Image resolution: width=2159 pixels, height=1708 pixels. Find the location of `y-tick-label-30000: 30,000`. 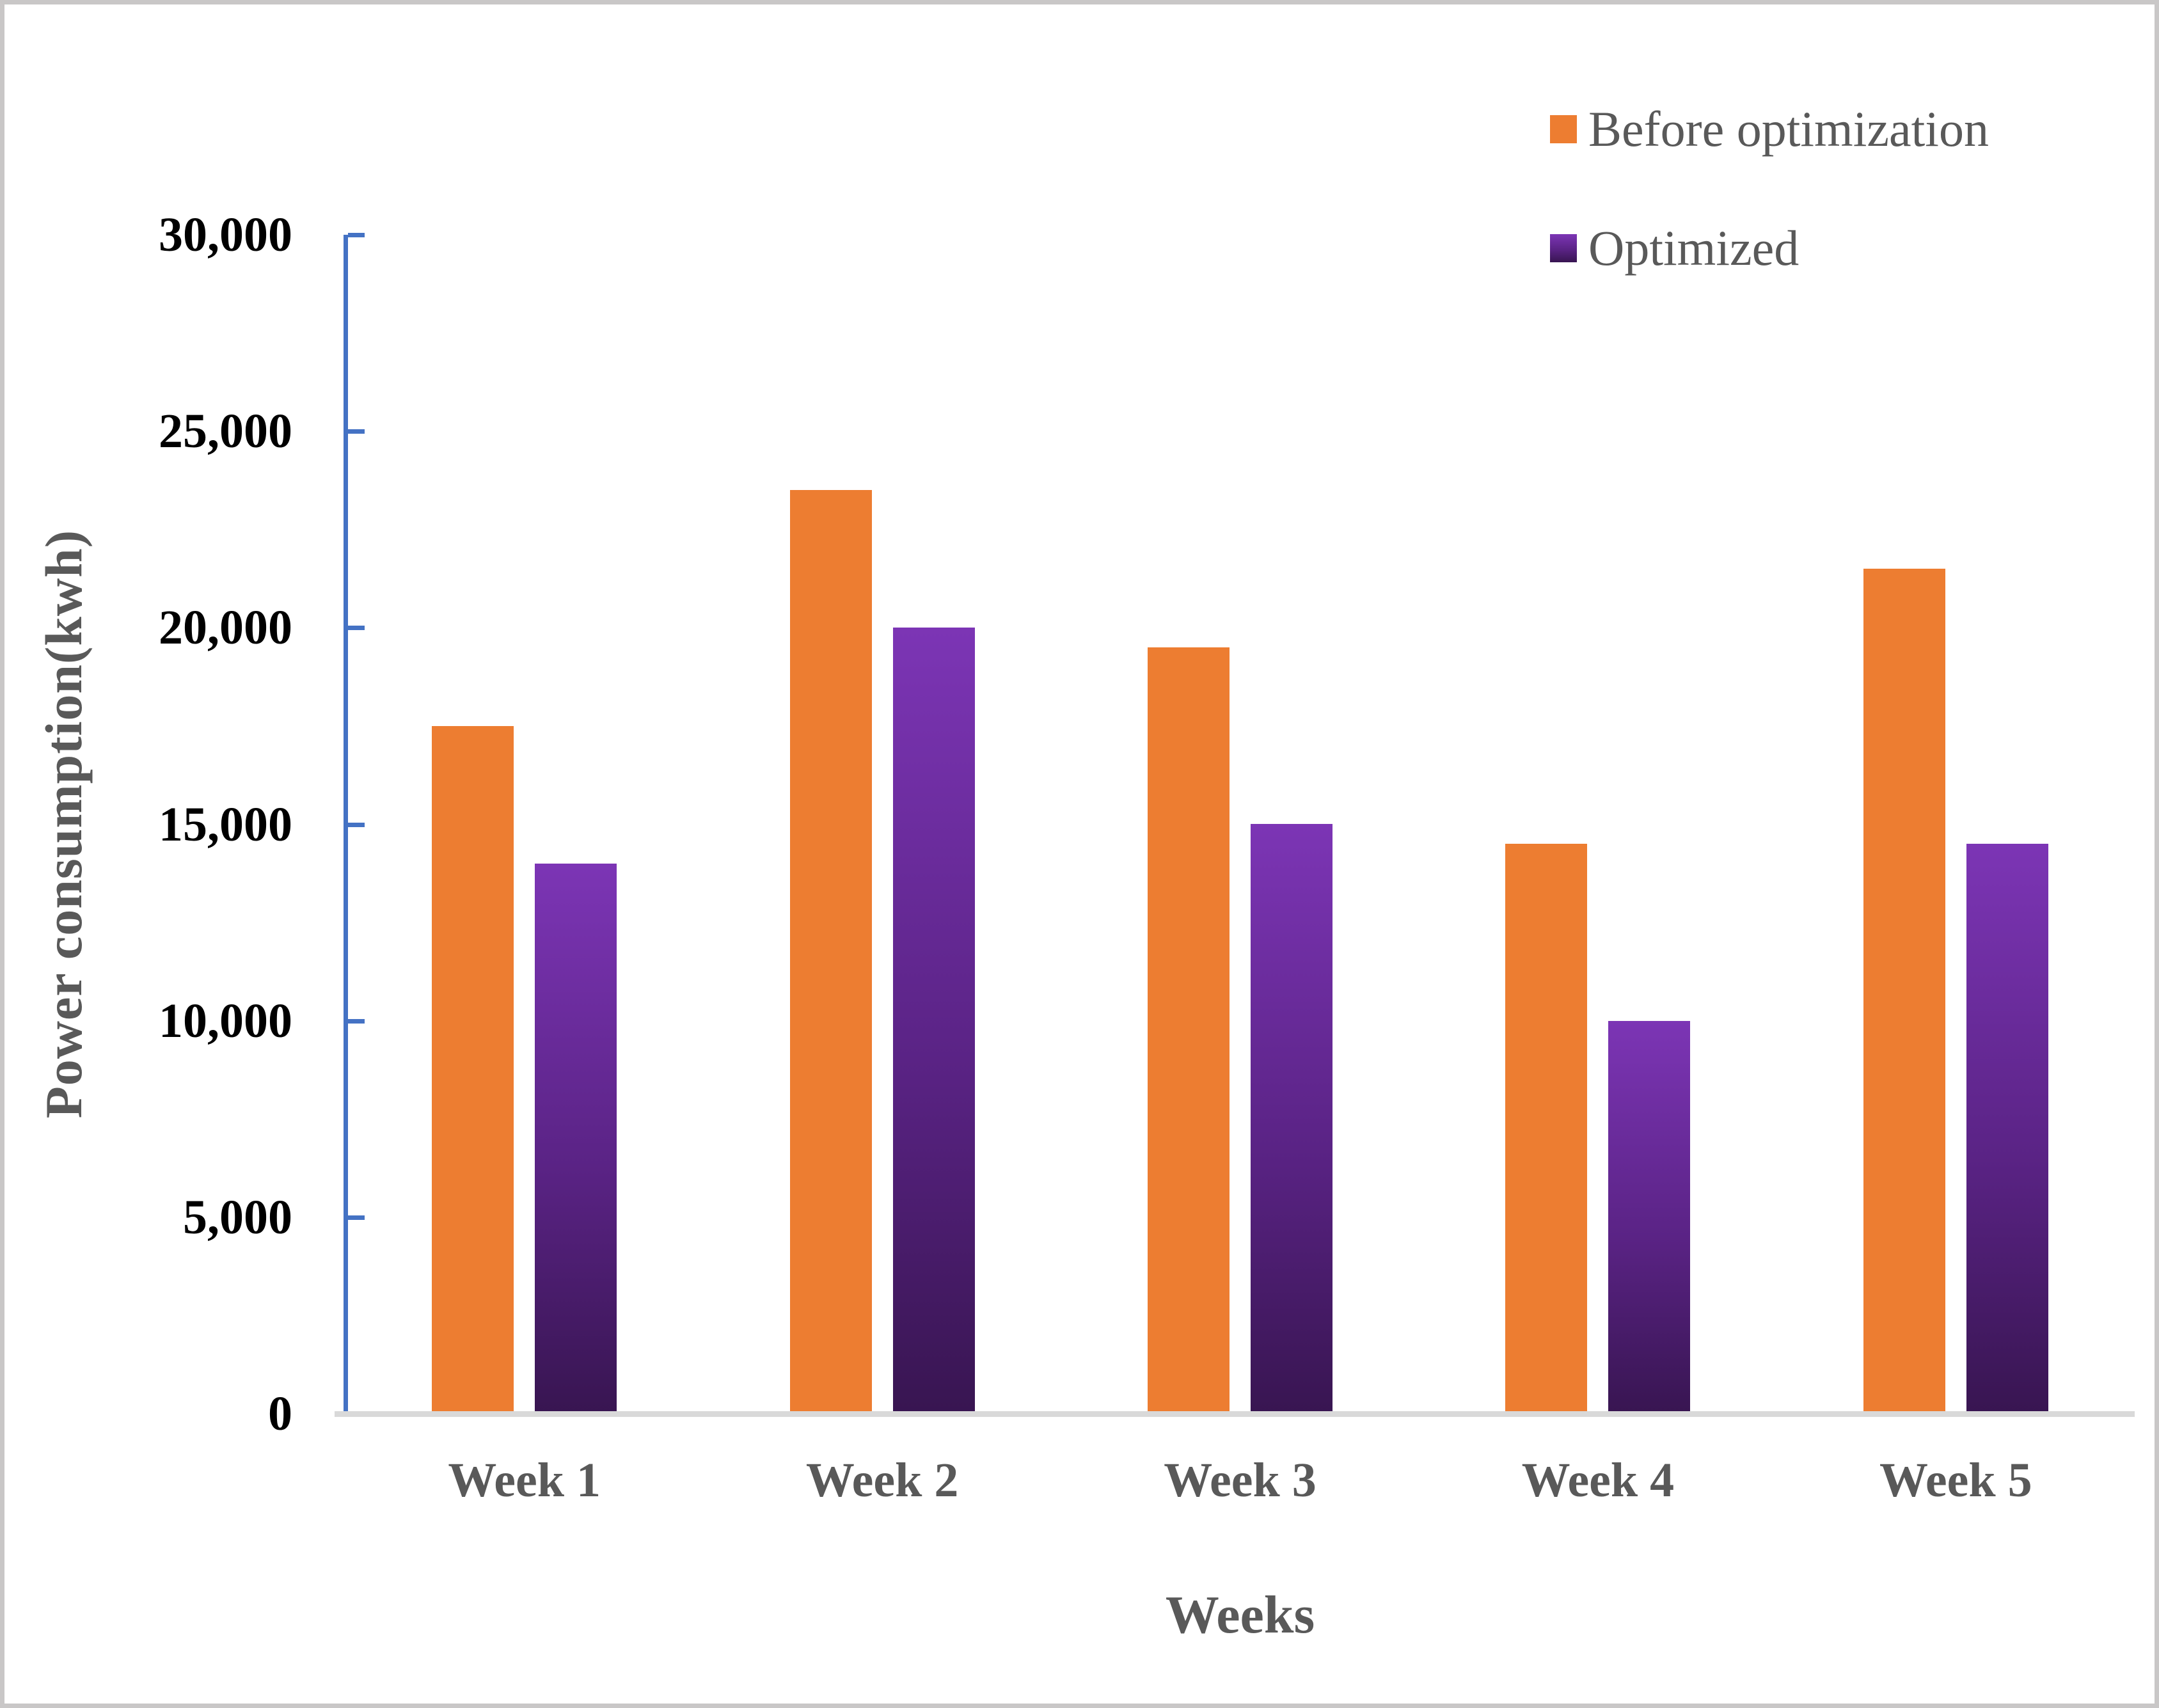

y-tick-label-30000: 30,000 is located at coordinates (225, 235).